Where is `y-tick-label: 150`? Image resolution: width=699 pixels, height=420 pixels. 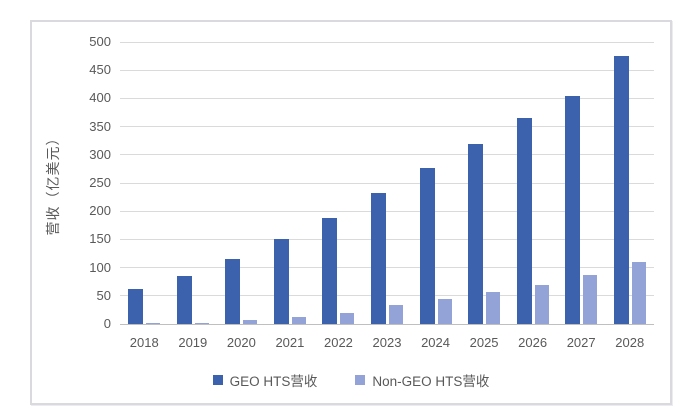
y-tick-label: 150 is located at coordinates (100, 239).